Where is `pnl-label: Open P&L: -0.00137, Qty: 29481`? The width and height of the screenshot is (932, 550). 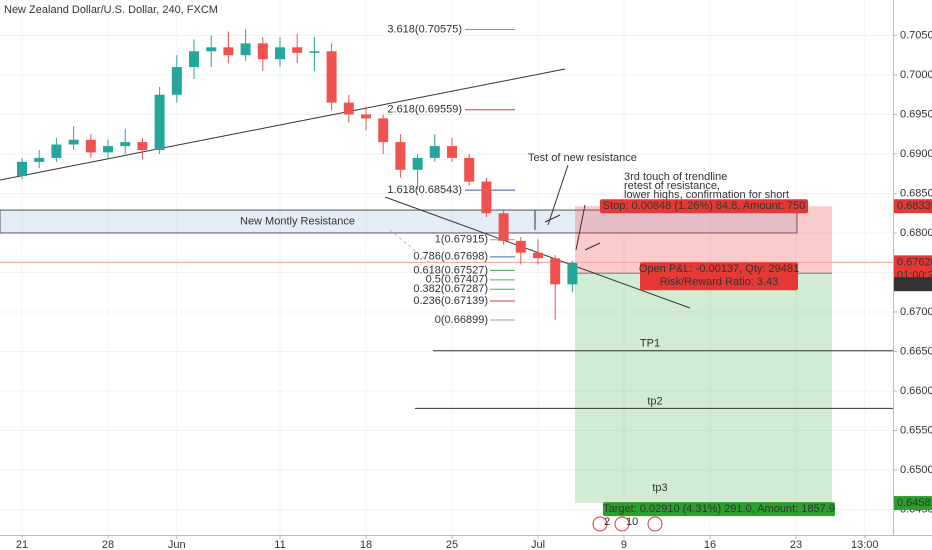 pnl-label: Open P&L: -0.00137, Qty: 29481 is located at coordinates (719, 269).